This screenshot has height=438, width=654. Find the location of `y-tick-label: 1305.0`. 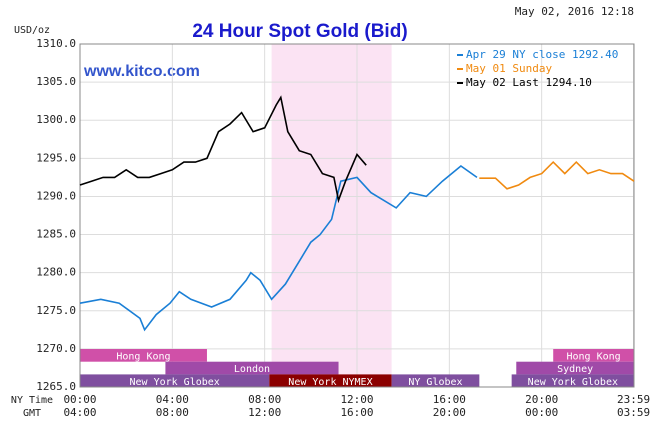

y-tick-label: 1305.0 is located at coordinates (56, 81).